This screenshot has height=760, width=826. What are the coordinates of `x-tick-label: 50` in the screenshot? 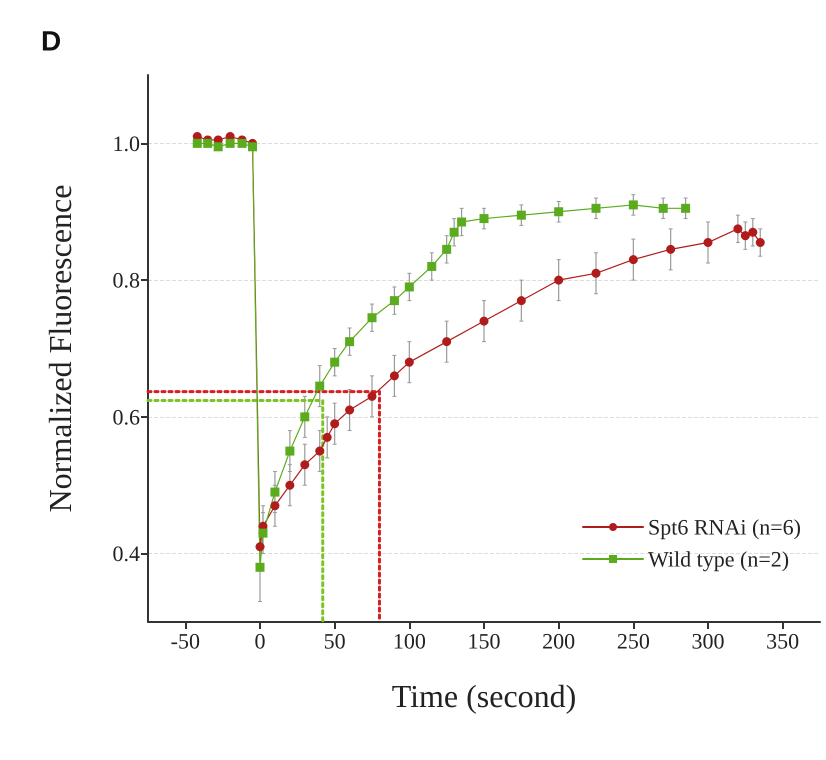 It's located at (335, 641).